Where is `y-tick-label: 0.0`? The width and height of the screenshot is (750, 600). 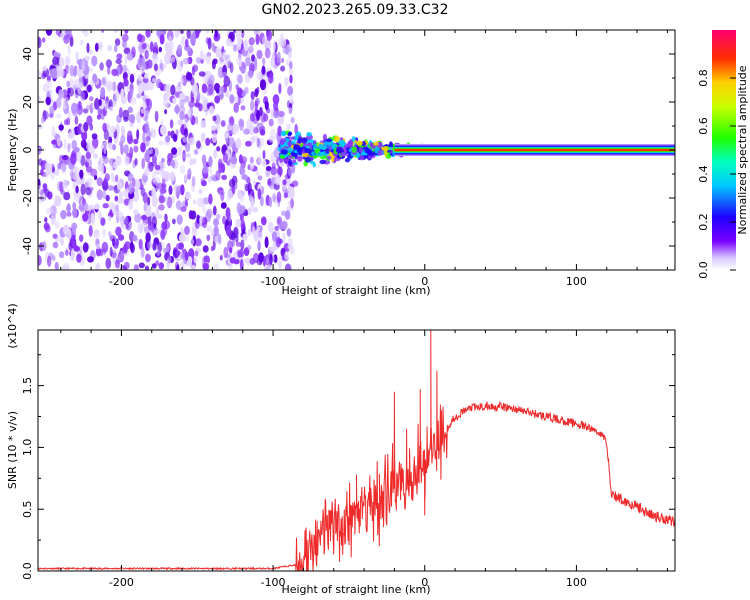 y-tick-label: 0.0 is located at coordinates (27, 571).